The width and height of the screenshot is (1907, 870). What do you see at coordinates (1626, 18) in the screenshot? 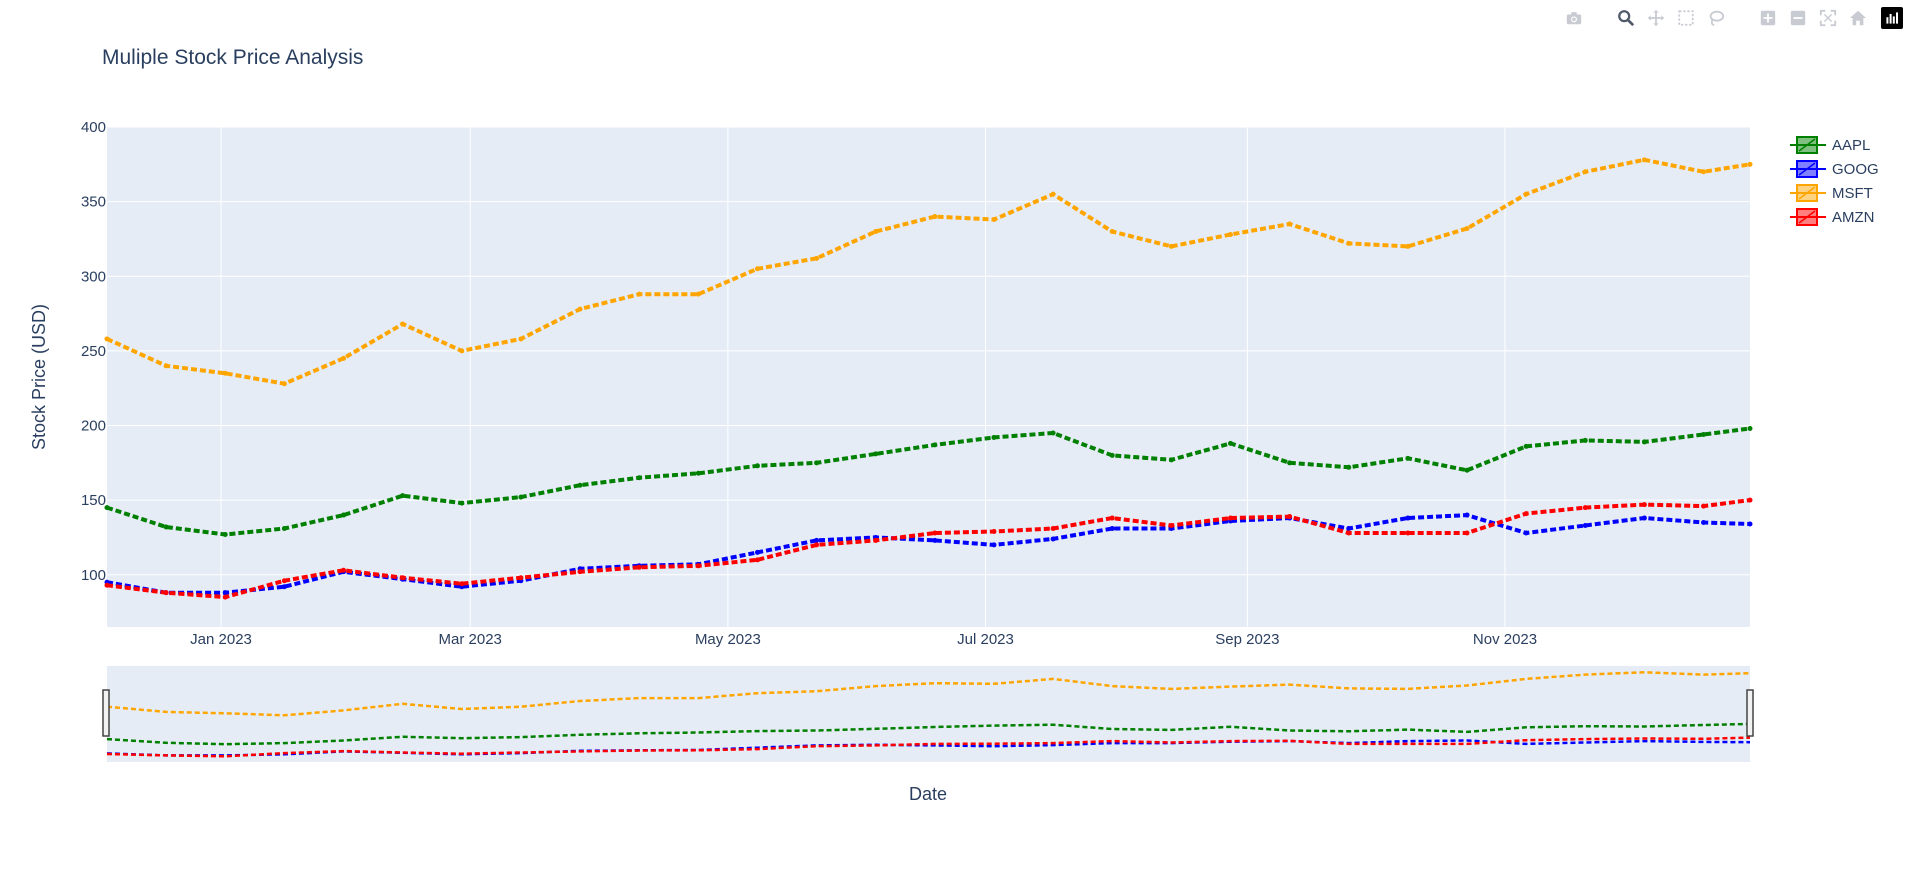
I see `zoom-icon` at bounding box center [1626, 18].